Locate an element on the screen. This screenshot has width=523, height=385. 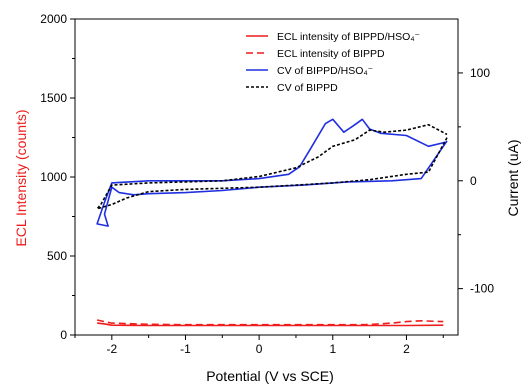
legend-label-3: CV of BIPPD/HSO₄⁻ is located at coordinates (325, 71).